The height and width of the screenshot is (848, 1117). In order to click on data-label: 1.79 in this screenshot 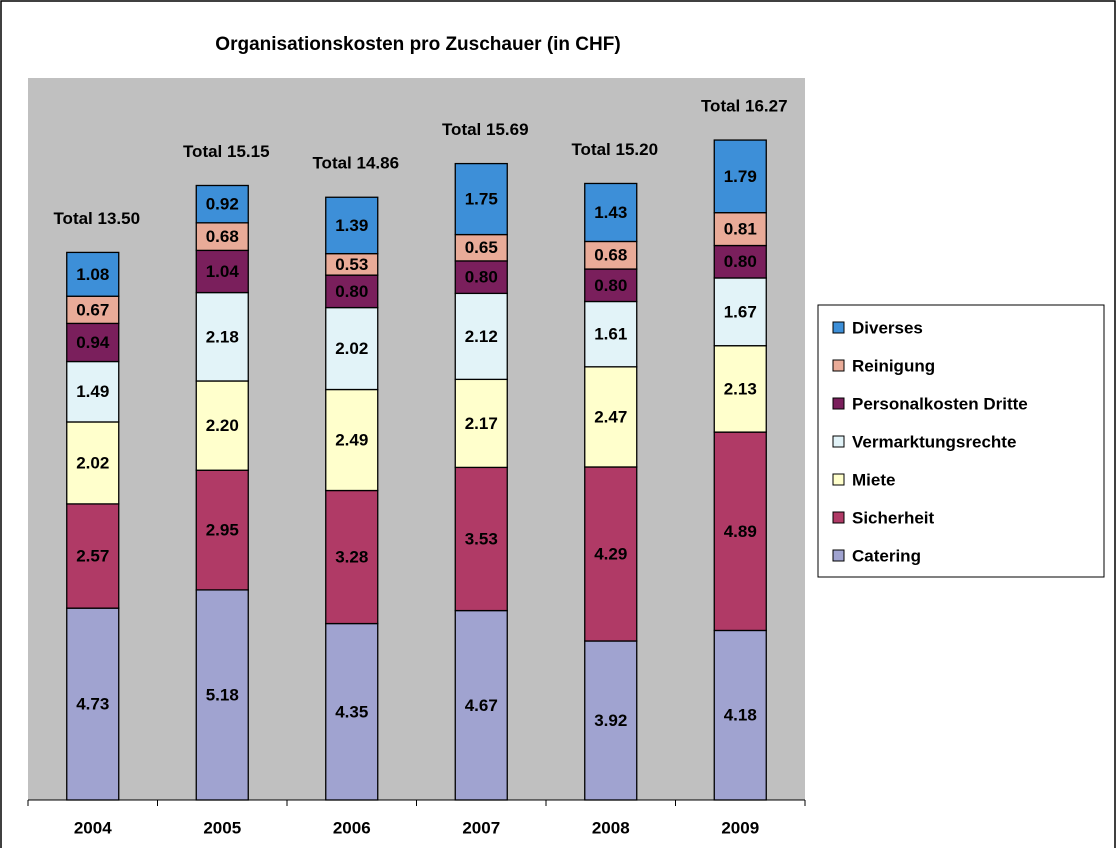, I will do `click(740, 176)`.